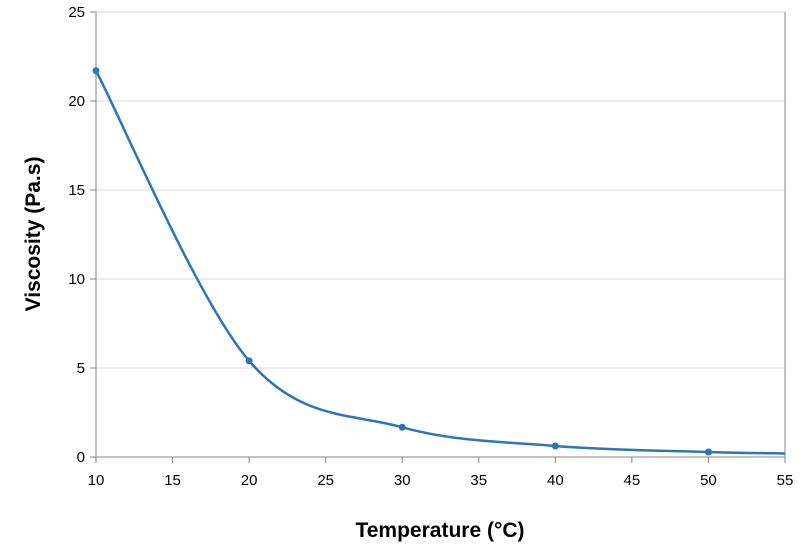  What do you see at coordinates (439, 530) in the screenshot?
I see `x-axis-title: Temperature (°C)` at bounding box center [439, 530].